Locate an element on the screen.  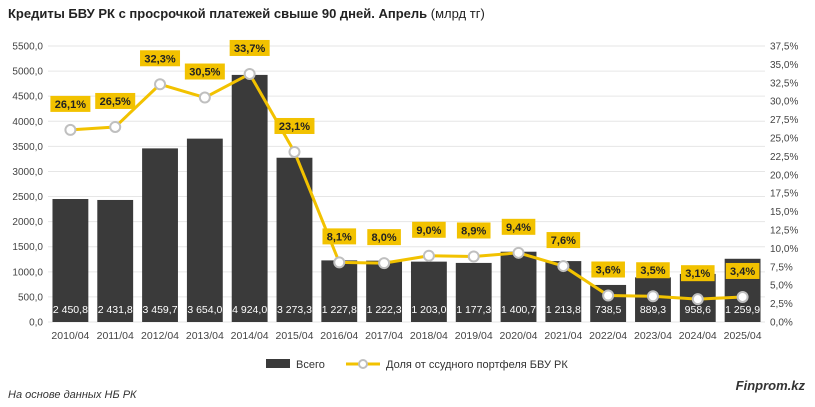
line-value-label: 26,5% is located at coordinates (115, 102).